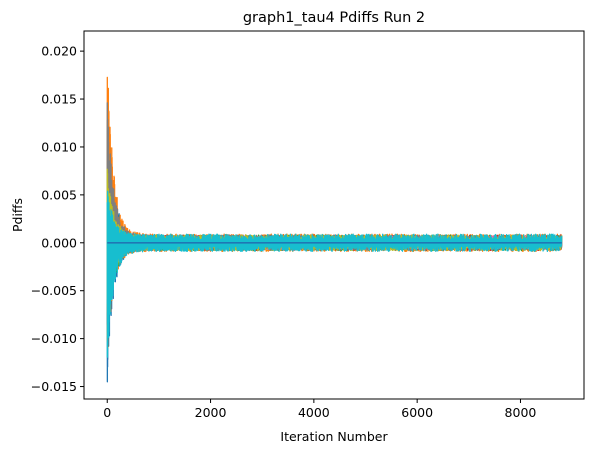  I want to click on y-tick-label: −0.005, so click(54, 290).